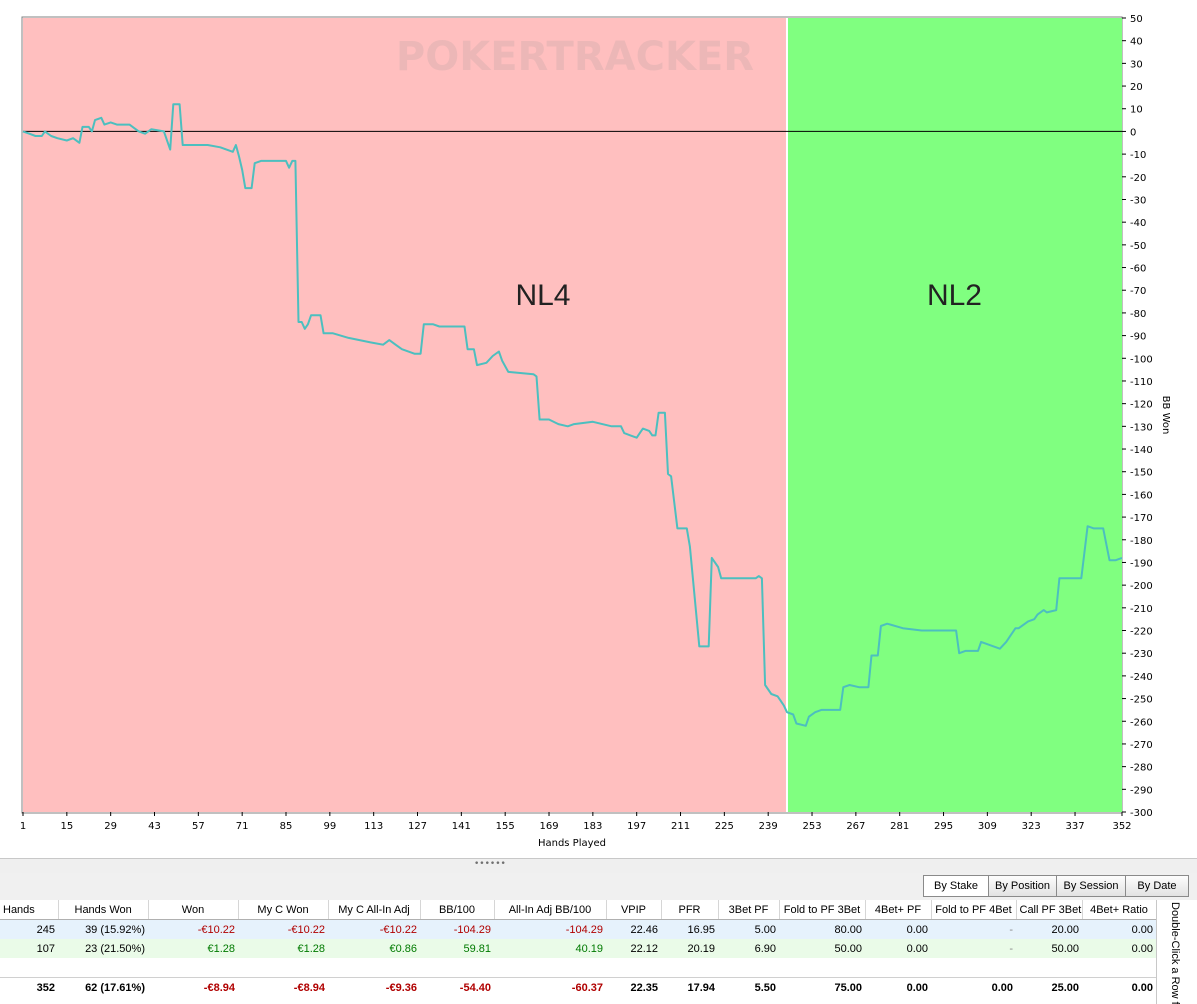  I want to click on x-tick-label: 295, so click(943, 826).